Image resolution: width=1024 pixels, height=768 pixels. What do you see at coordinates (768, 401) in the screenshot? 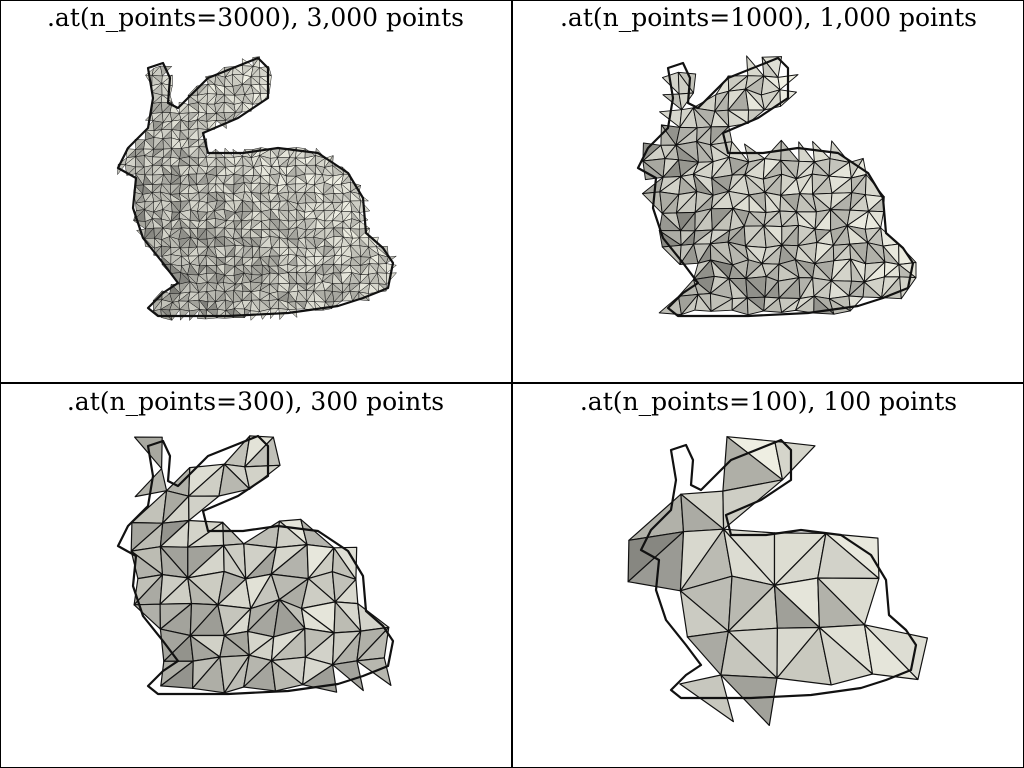
I see `panel-title: .at(n_points=100), 100 points` at bounding box center [768, 401].